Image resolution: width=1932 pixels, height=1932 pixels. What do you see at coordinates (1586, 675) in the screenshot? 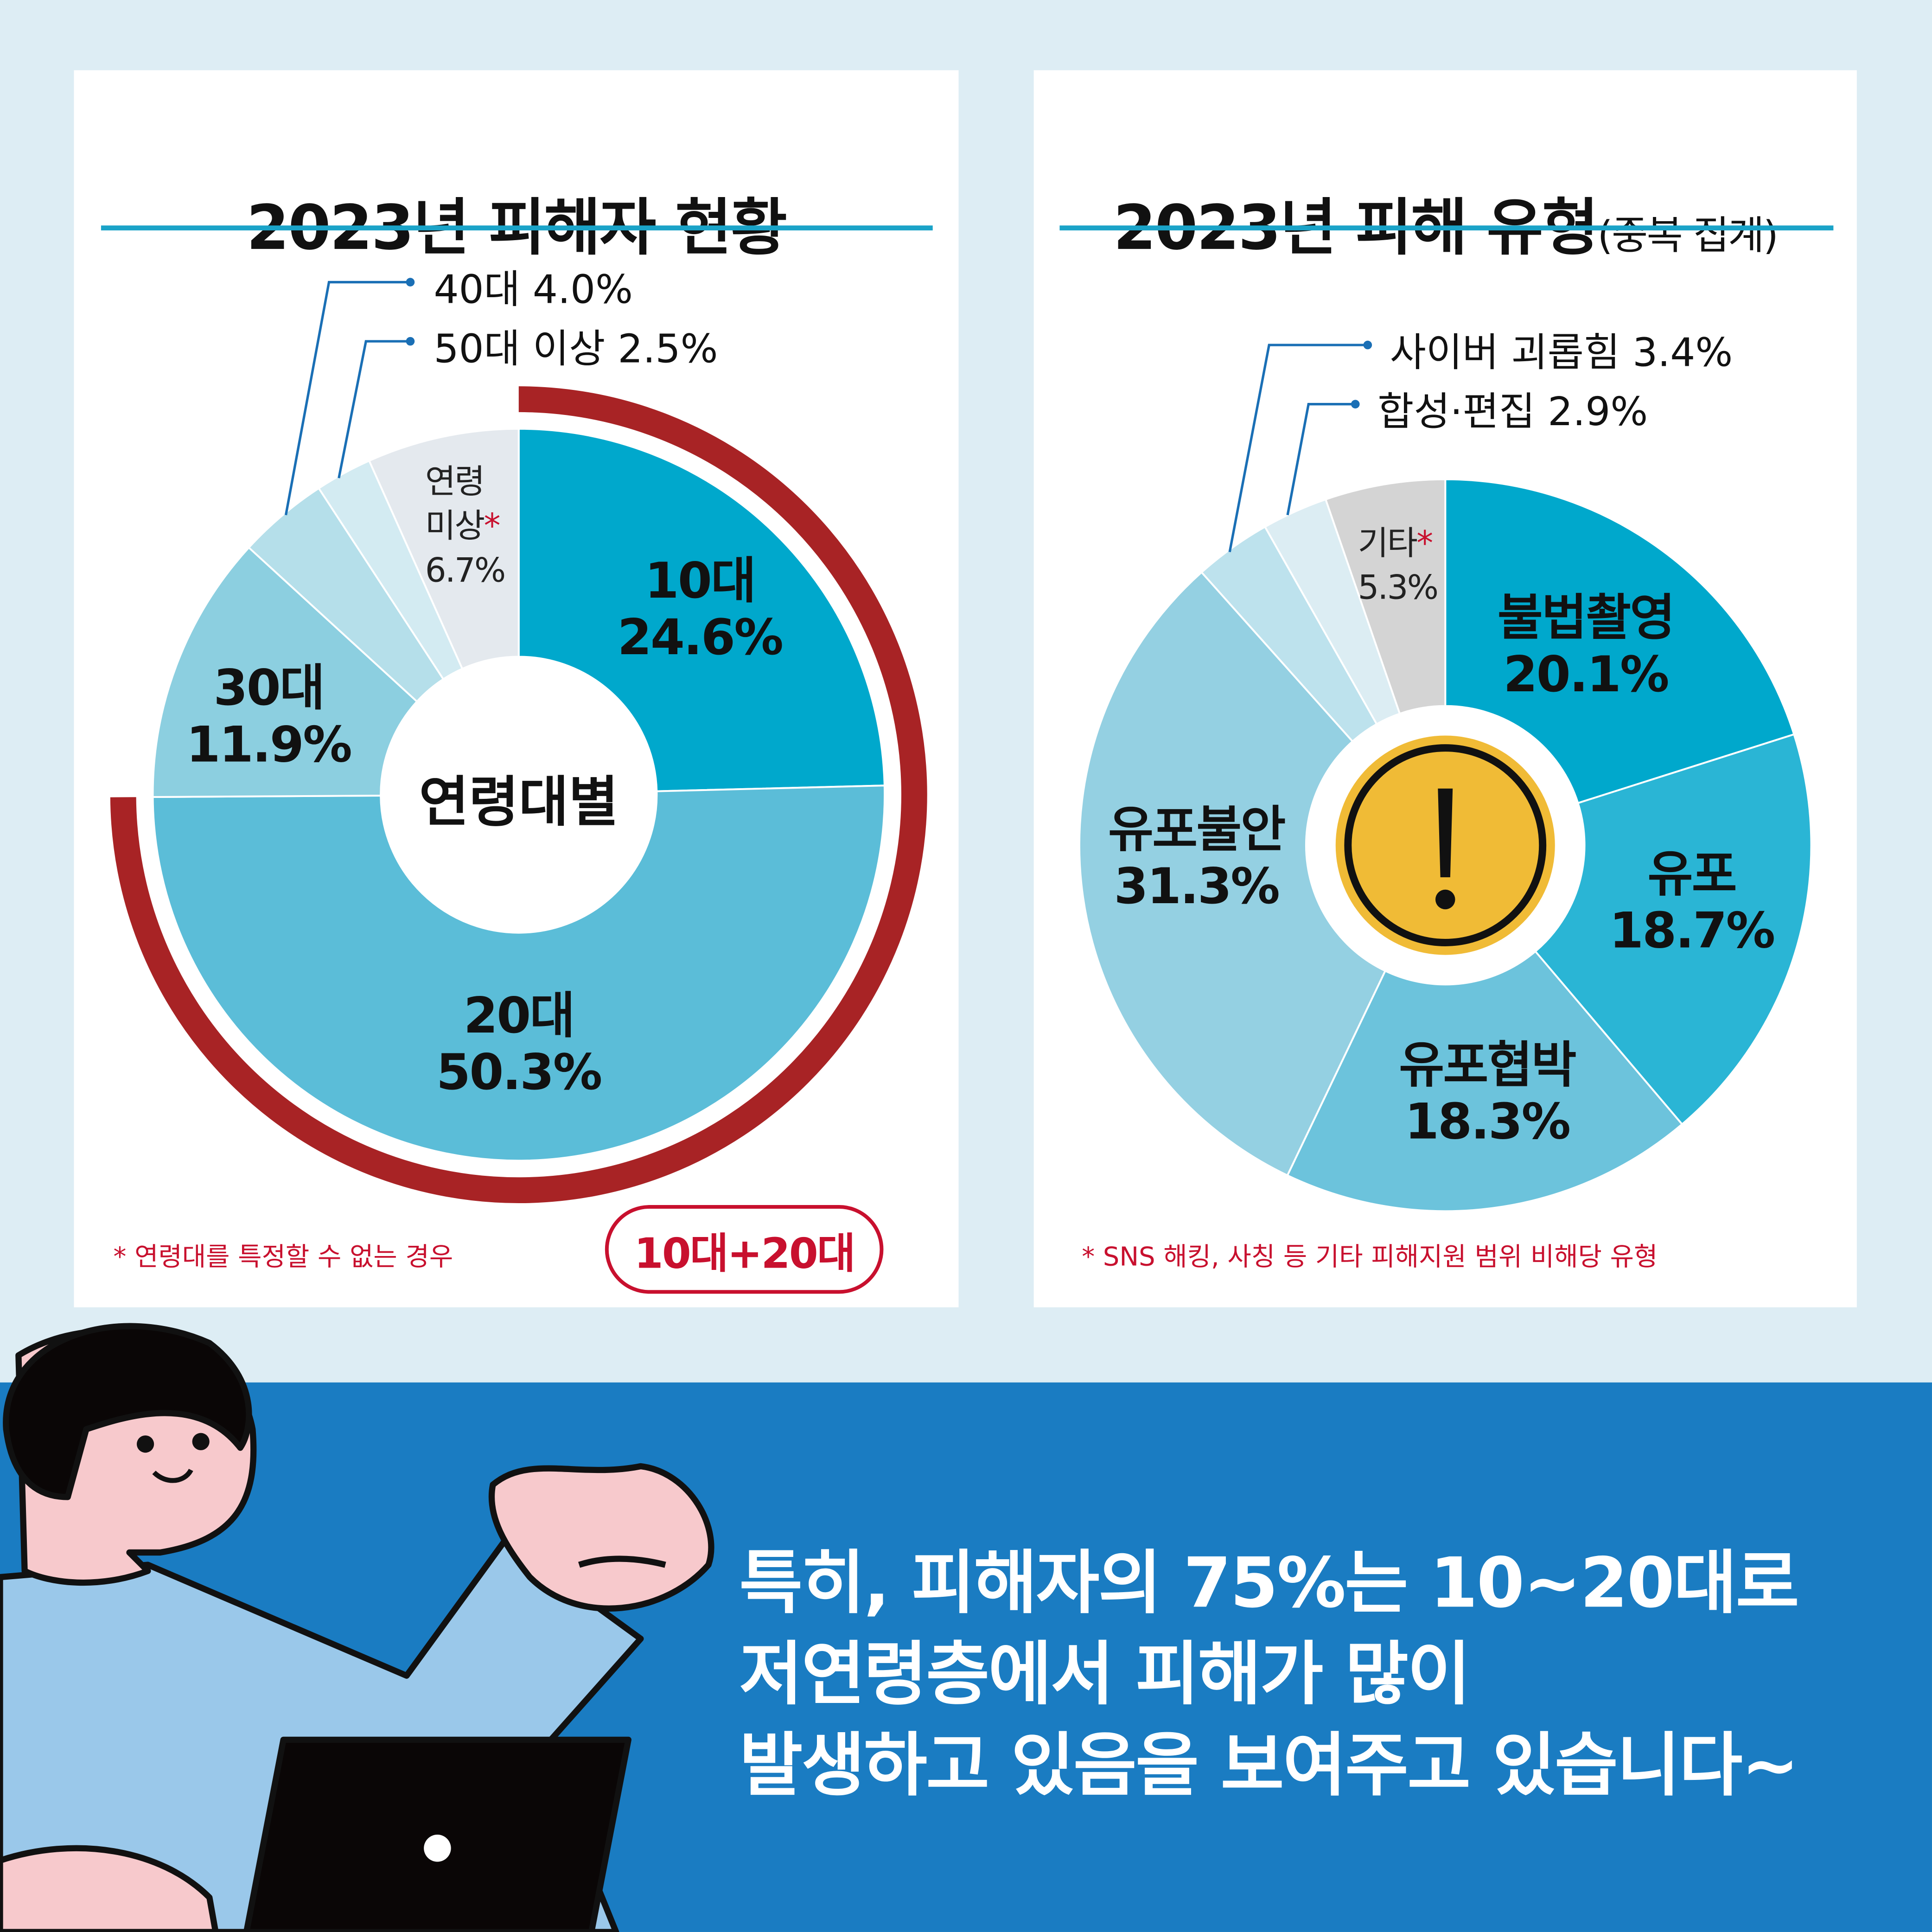
I see `label-value: 20.1%` at bounding box center [1586, 675].